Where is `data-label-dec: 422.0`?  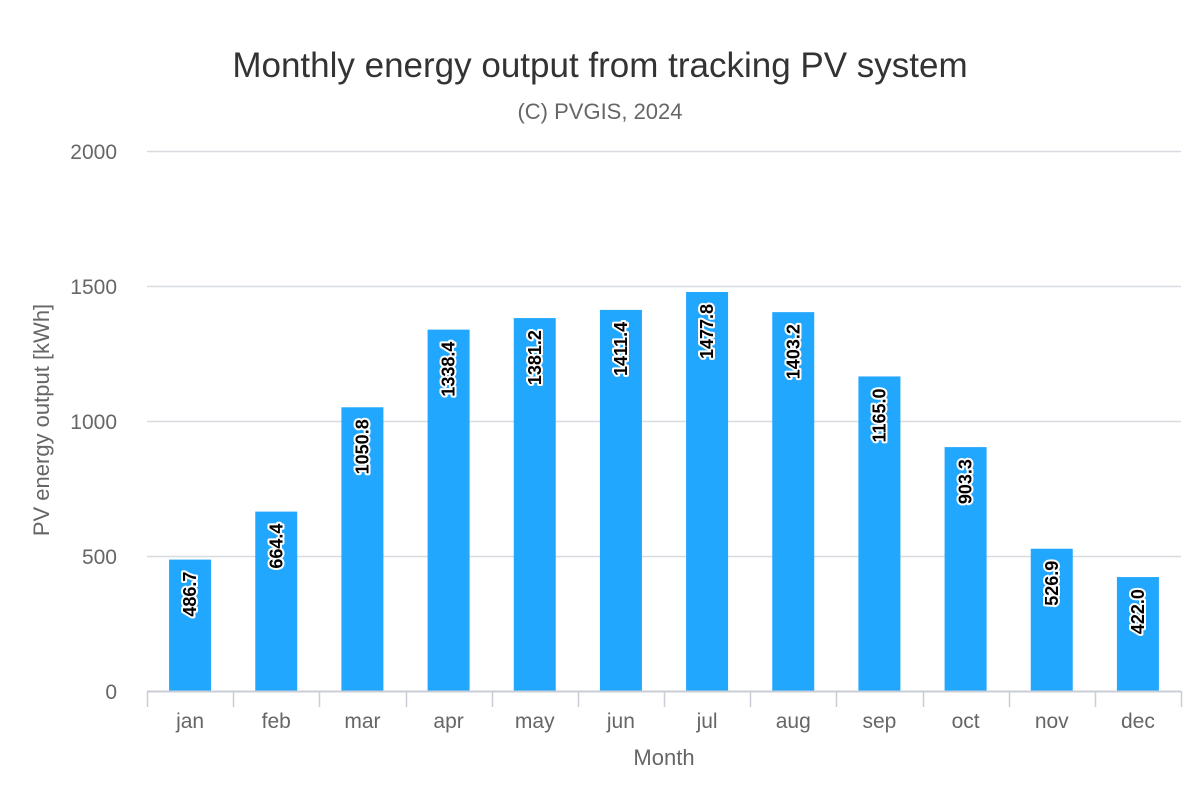 data-label-dec: 422.0 is located at coordinates (1138, 611).